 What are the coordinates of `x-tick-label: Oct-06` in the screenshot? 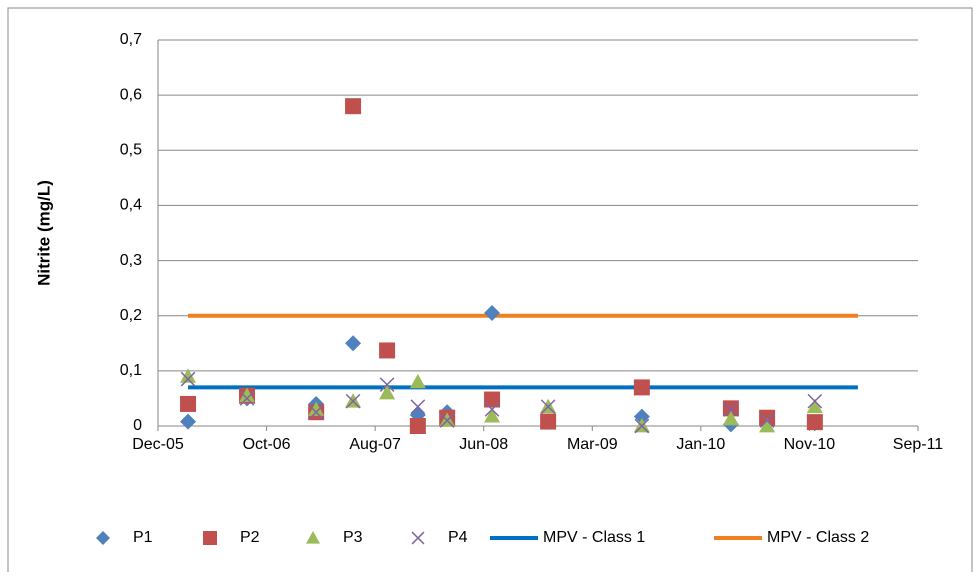 It's located at (267, 444).